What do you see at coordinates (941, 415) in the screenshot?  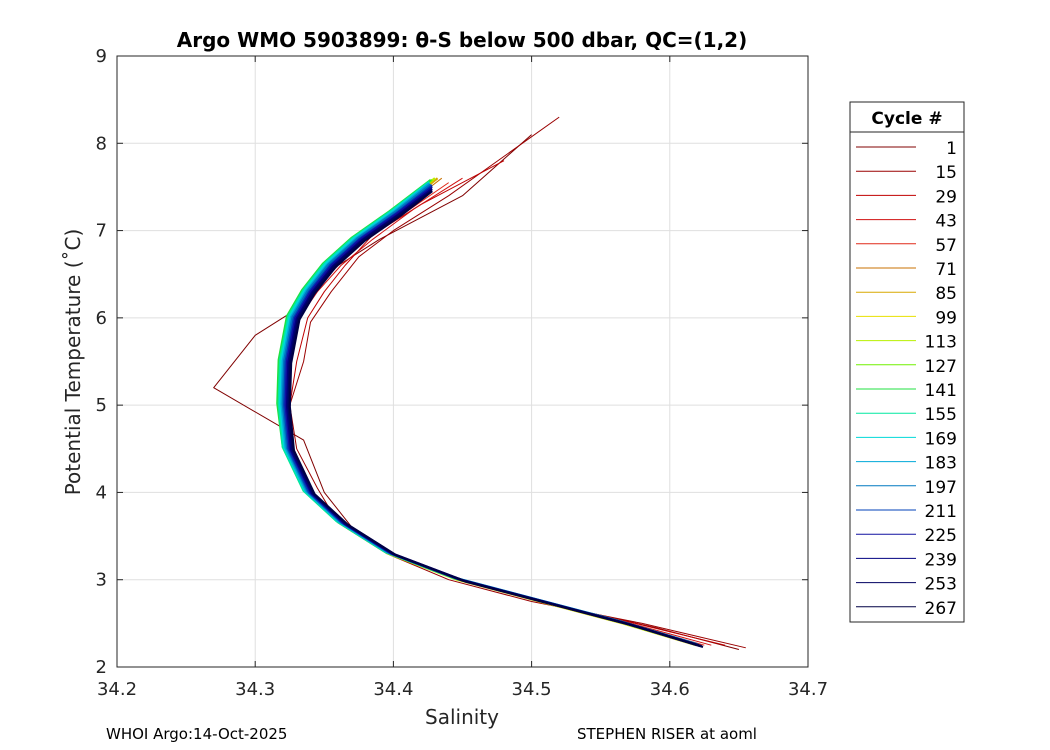 I see `legend-entry-label: 155` at bounding box center [941, 415].